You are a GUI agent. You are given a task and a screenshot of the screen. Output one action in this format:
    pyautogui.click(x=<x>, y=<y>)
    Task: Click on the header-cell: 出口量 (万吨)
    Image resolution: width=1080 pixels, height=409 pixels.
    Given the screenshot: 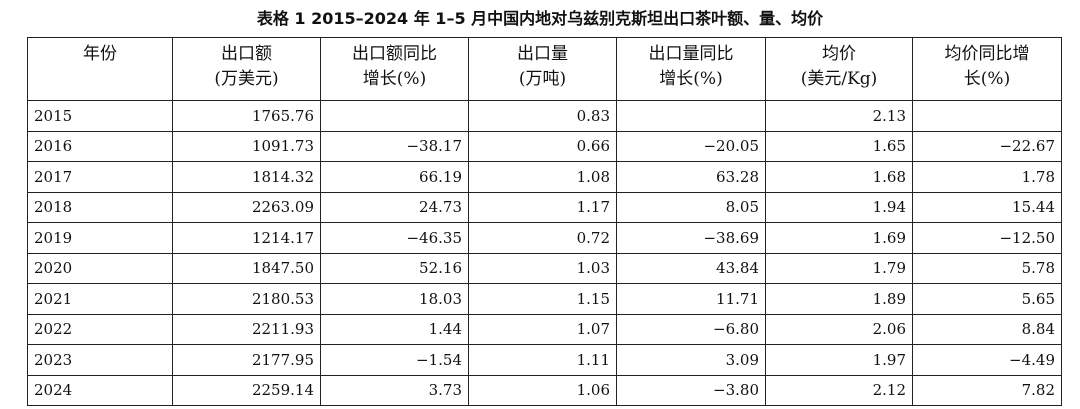 What is the action you would take?
    pyautogui.click(x=542, y=69)
    